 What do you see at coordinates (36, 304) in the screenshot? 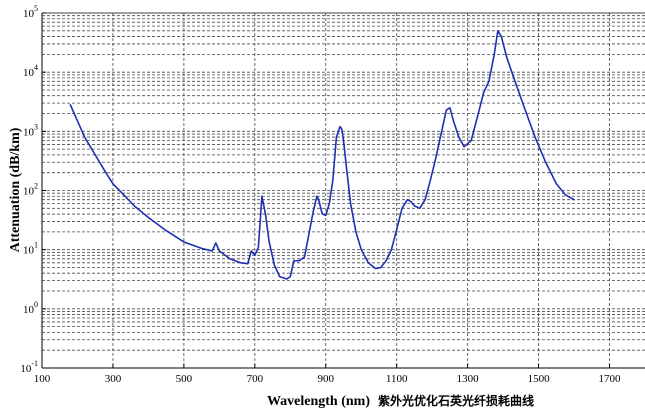
I see `y-tick-label-exponent: 0` at bounding box center [36, 304].